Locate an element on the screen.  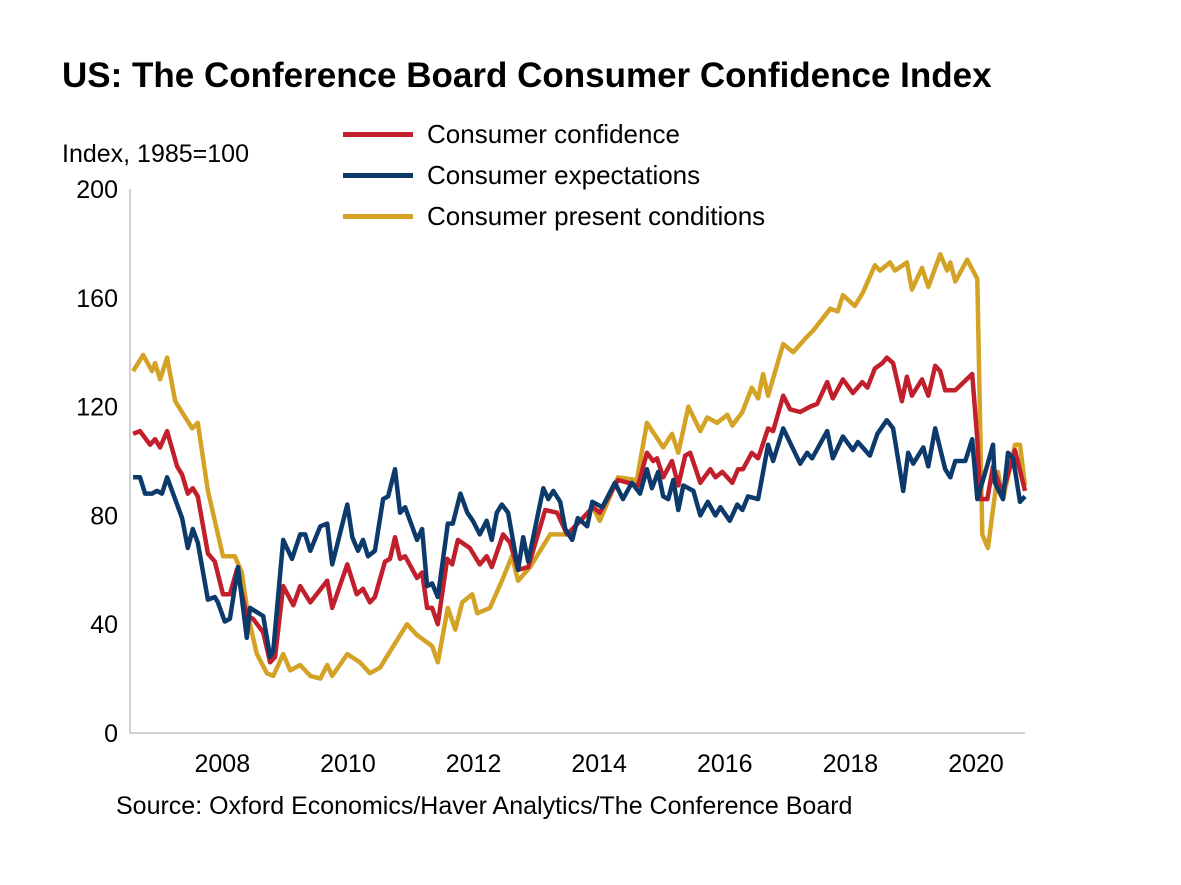
legend-label: Consumer present conditions is located at coordinates (596, 216).